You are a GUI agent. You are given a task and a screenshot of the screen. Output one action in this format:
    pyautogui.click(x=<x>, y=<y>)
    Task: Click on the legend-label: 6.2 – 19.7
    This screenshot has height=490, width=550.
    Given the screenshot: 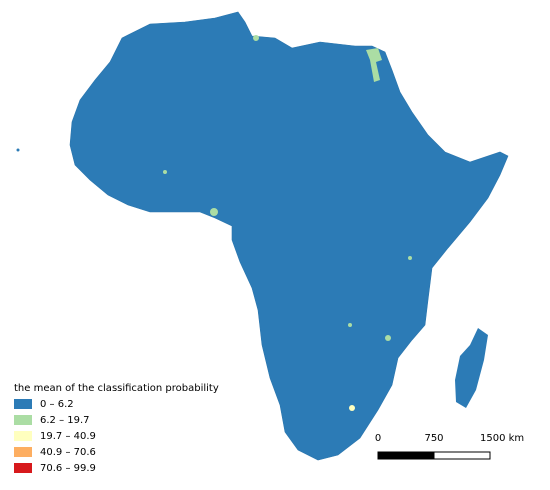 What is the action you would take?
    pyautogui.click(x=65, y=420)
    